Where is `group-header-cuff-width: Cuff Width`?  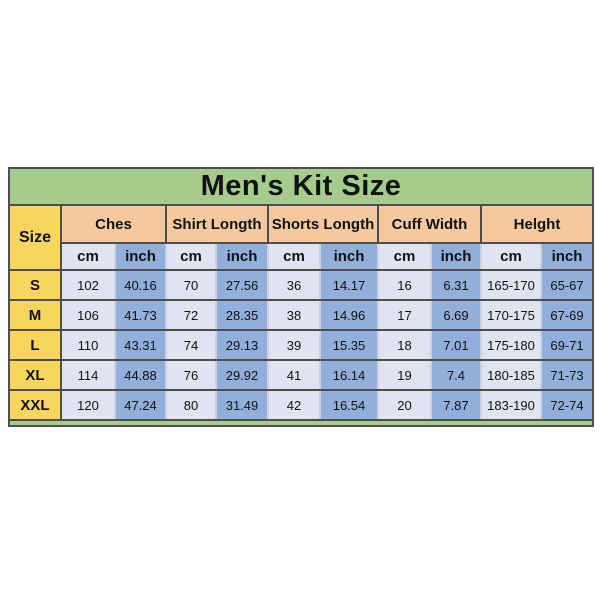 group-header-cuff-width: Cuff Width is located at coordinates (429, 224).